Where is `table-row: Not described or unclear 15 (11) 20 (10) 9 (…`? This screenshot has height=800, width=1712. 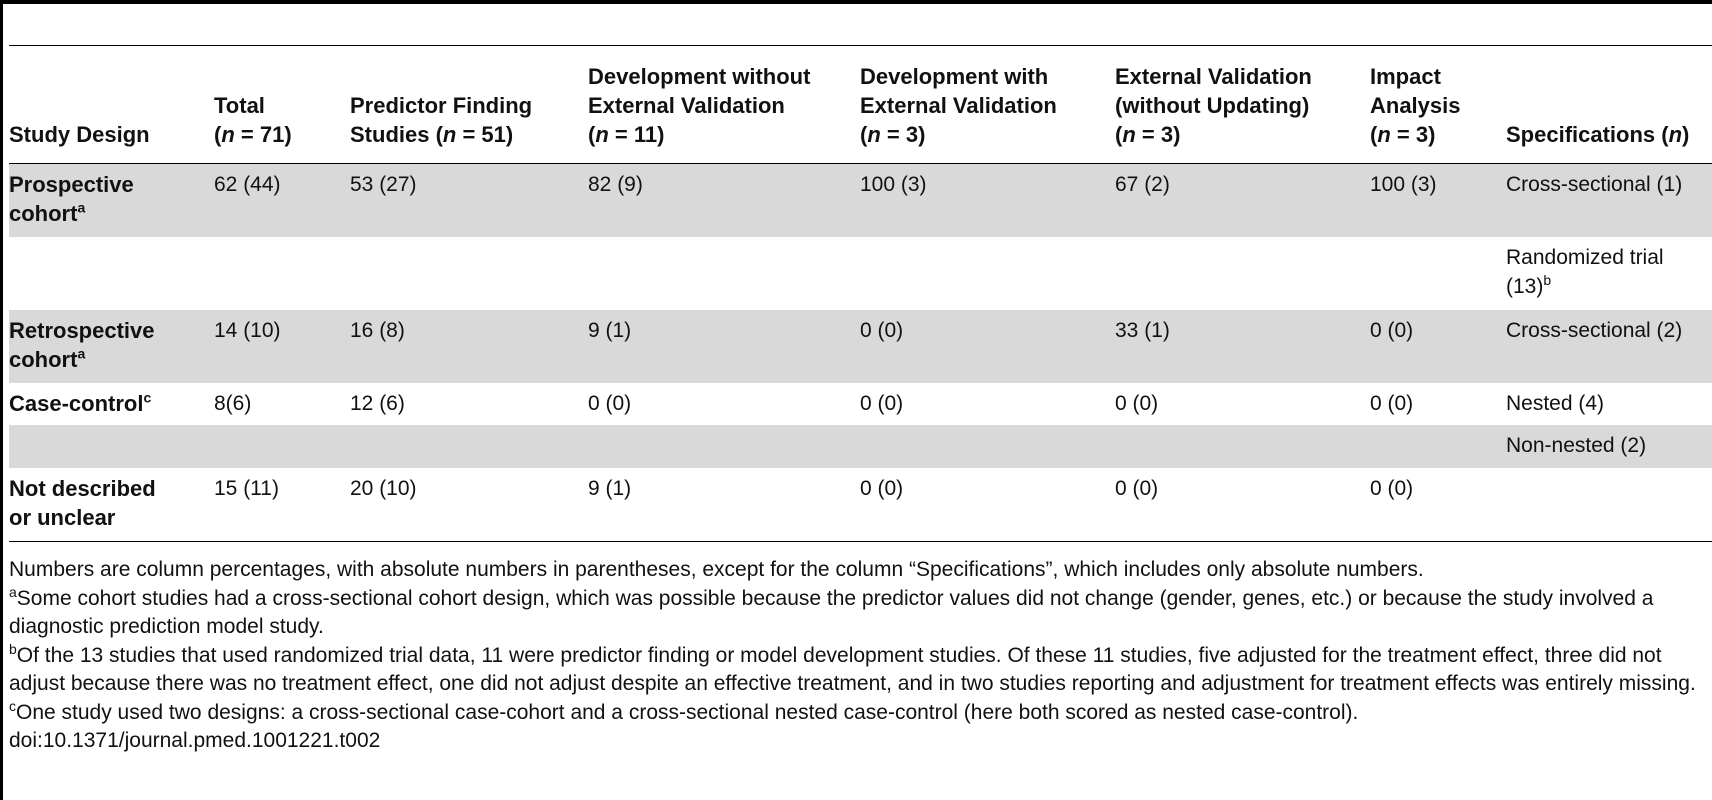 table-row: Not described or unclear 15 (11) 20 (10) 9 (… is located at coordinates (860, 505).